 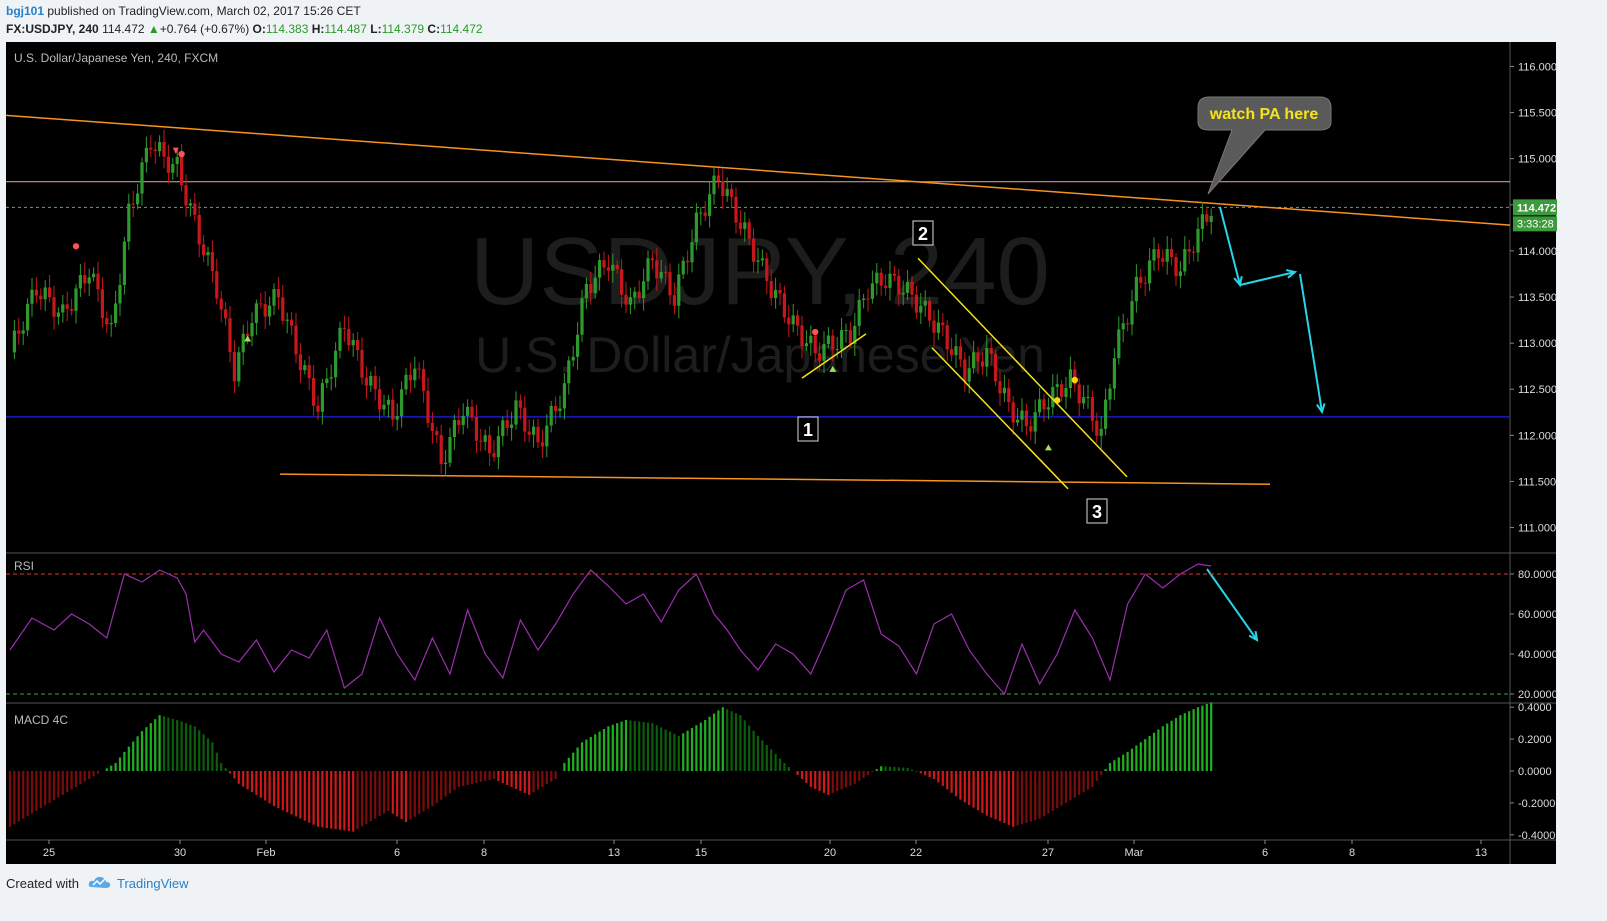 What do you see at coordinates (461, 29) in the screenshot?
I see `close-value: 114.472` at bounding box center [461, 29].